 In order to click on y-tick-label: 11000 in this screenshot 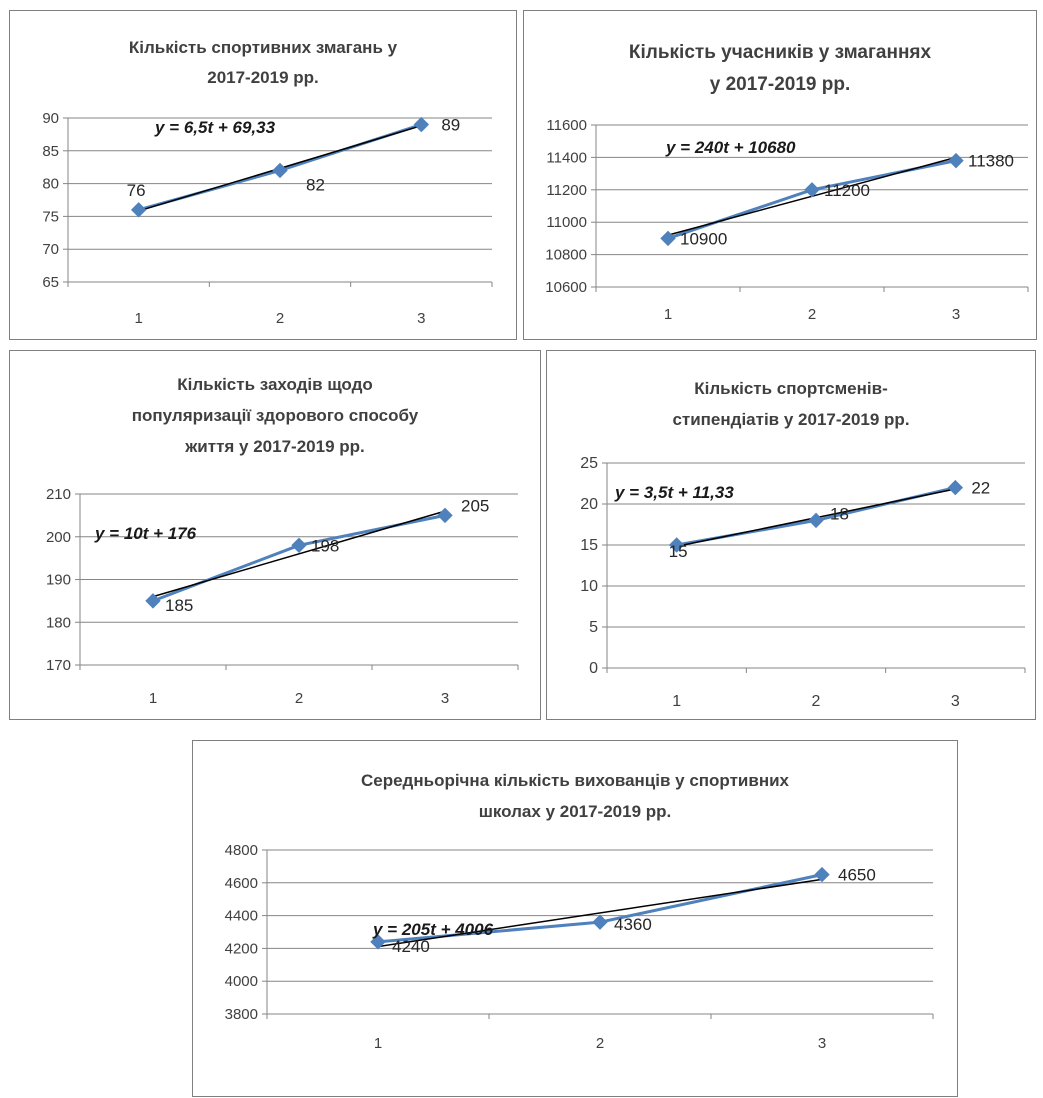, I will do `click(566, 222)`.